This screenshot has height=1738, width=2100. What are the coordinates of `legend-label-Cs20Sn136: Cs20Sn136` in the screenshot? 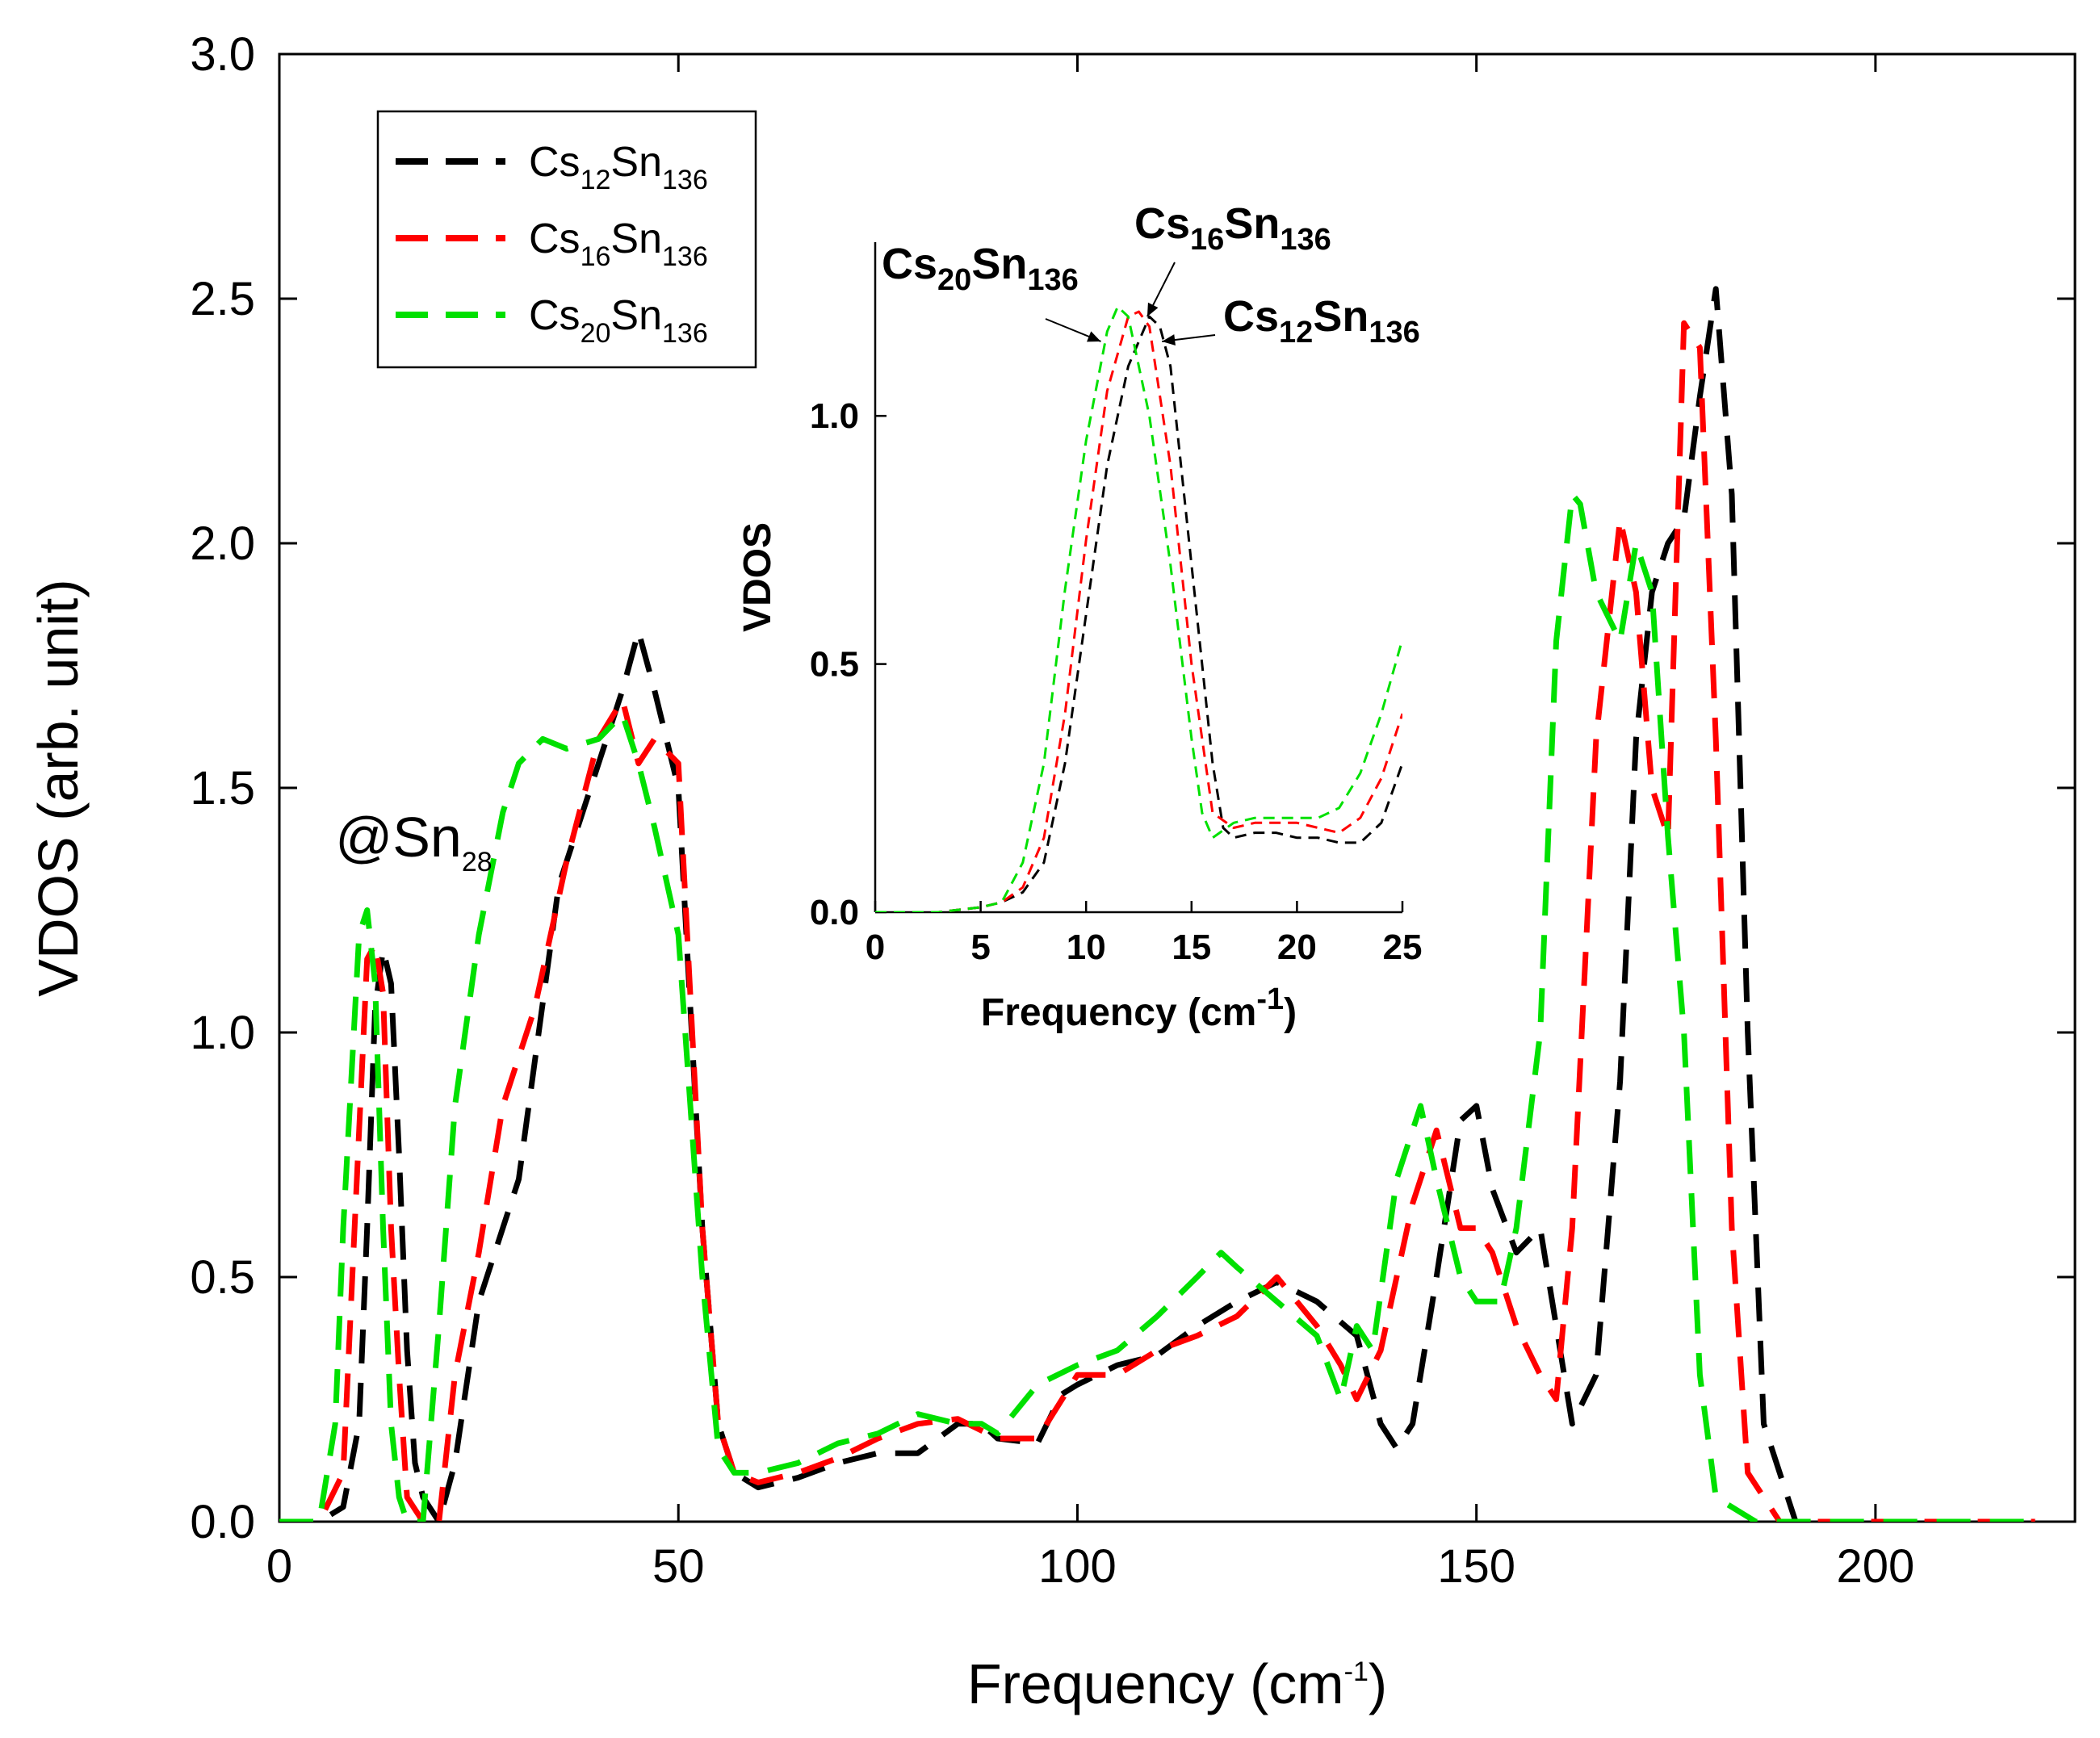 It's located at (618, 320).